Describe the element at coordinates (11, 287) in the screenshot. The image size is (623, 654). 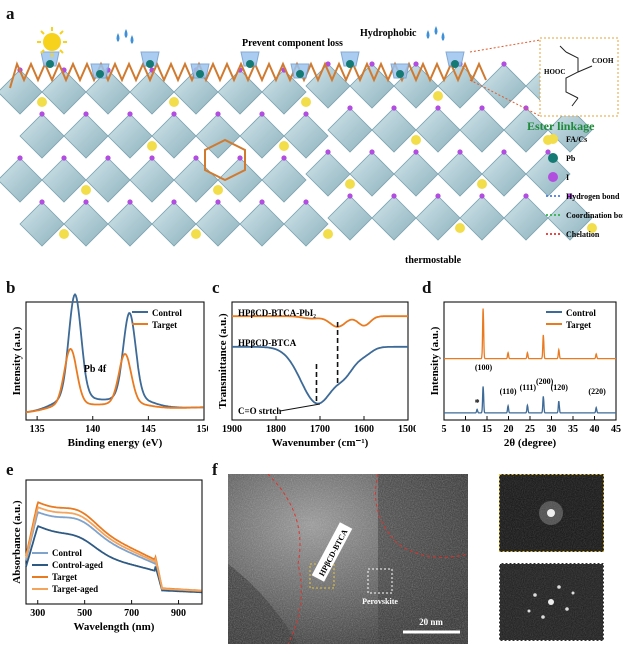
I see `panel-label-b: b` at that location.